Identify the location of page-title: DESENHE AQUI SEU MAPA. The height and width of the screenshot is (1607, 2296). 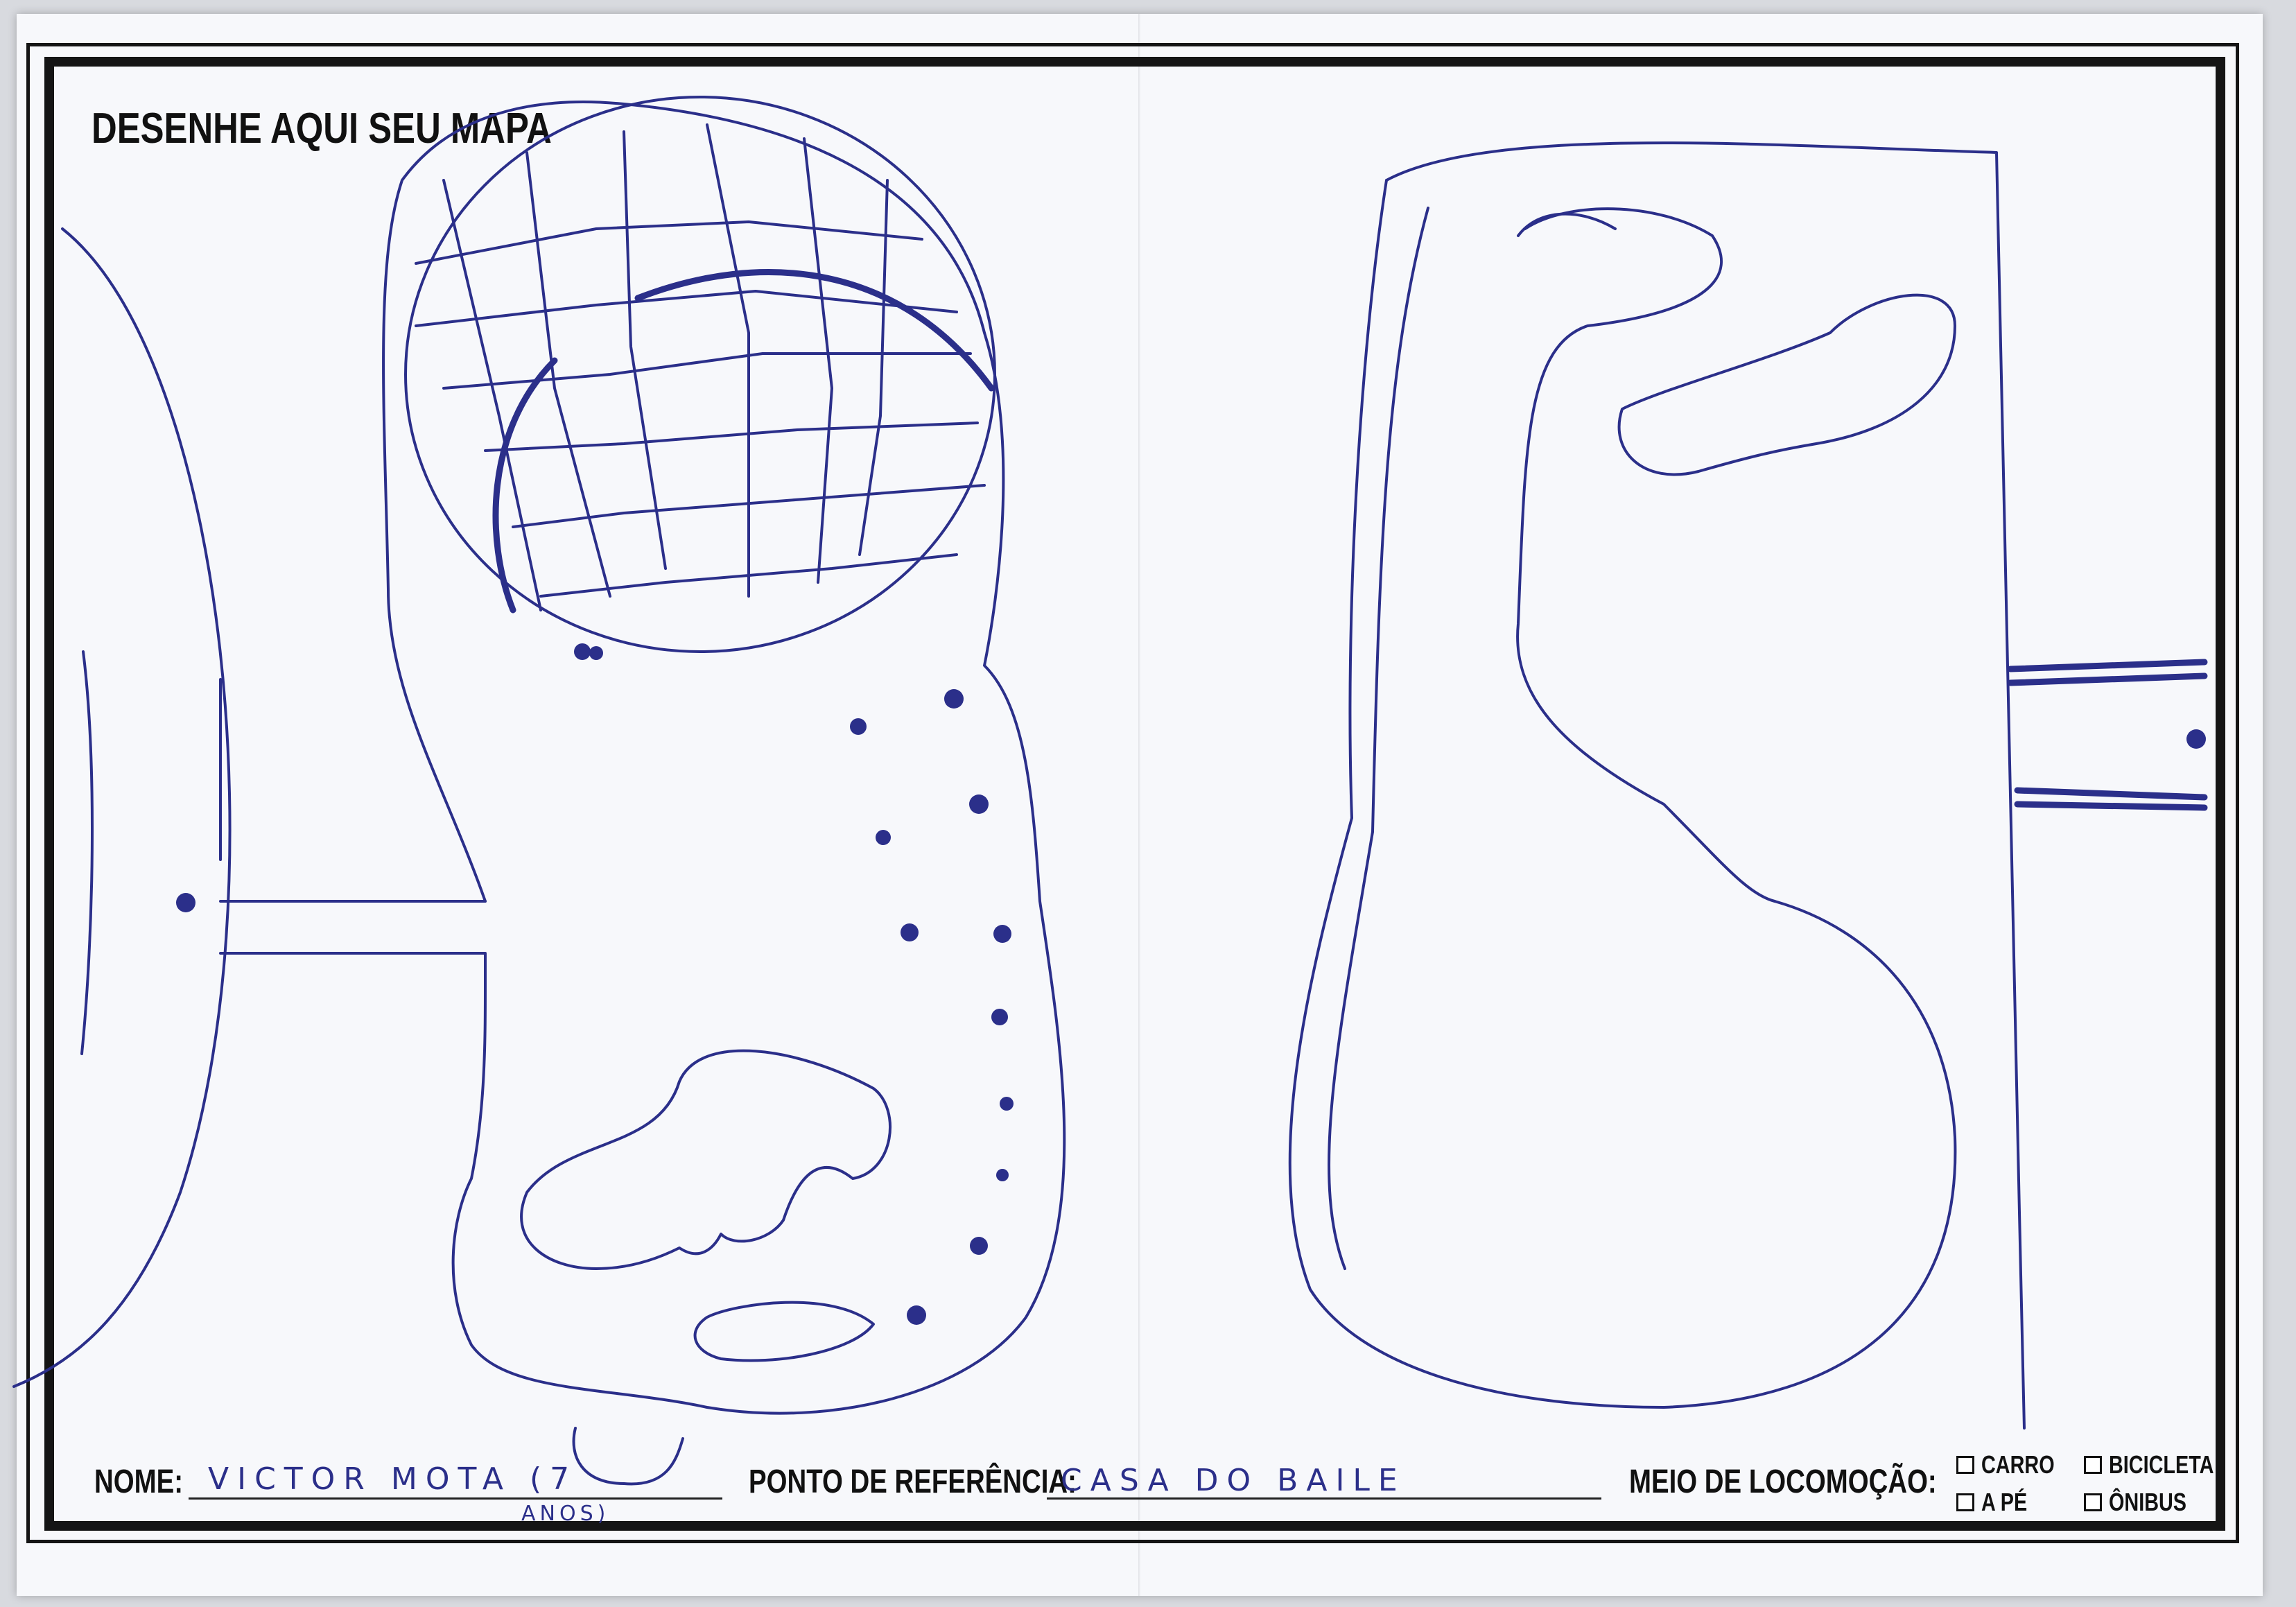
(322, 129).